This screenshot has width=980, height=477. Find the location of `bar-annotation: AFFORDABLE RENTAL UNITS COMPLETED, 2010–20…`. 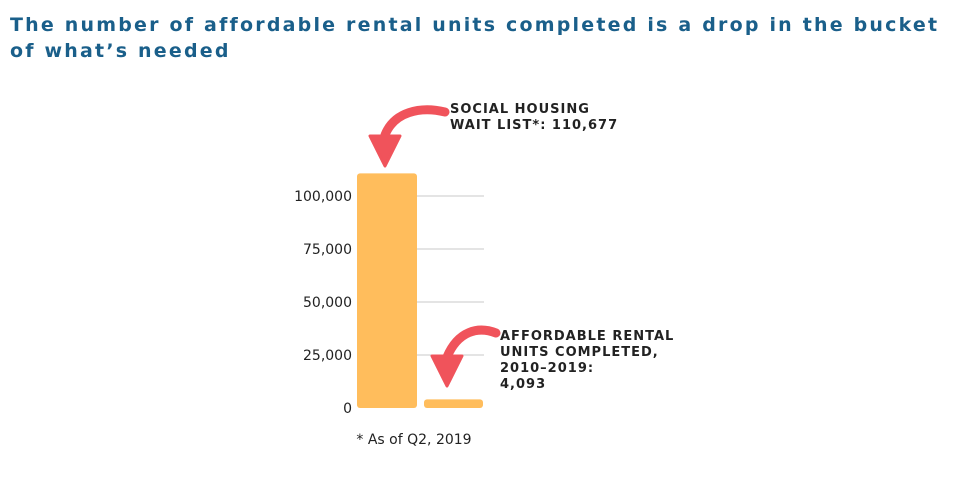

bar-annotation: AFFORDABLE RENTAL UNITS COMPLETED, 2010–20… is located at coordinates (587, 360).